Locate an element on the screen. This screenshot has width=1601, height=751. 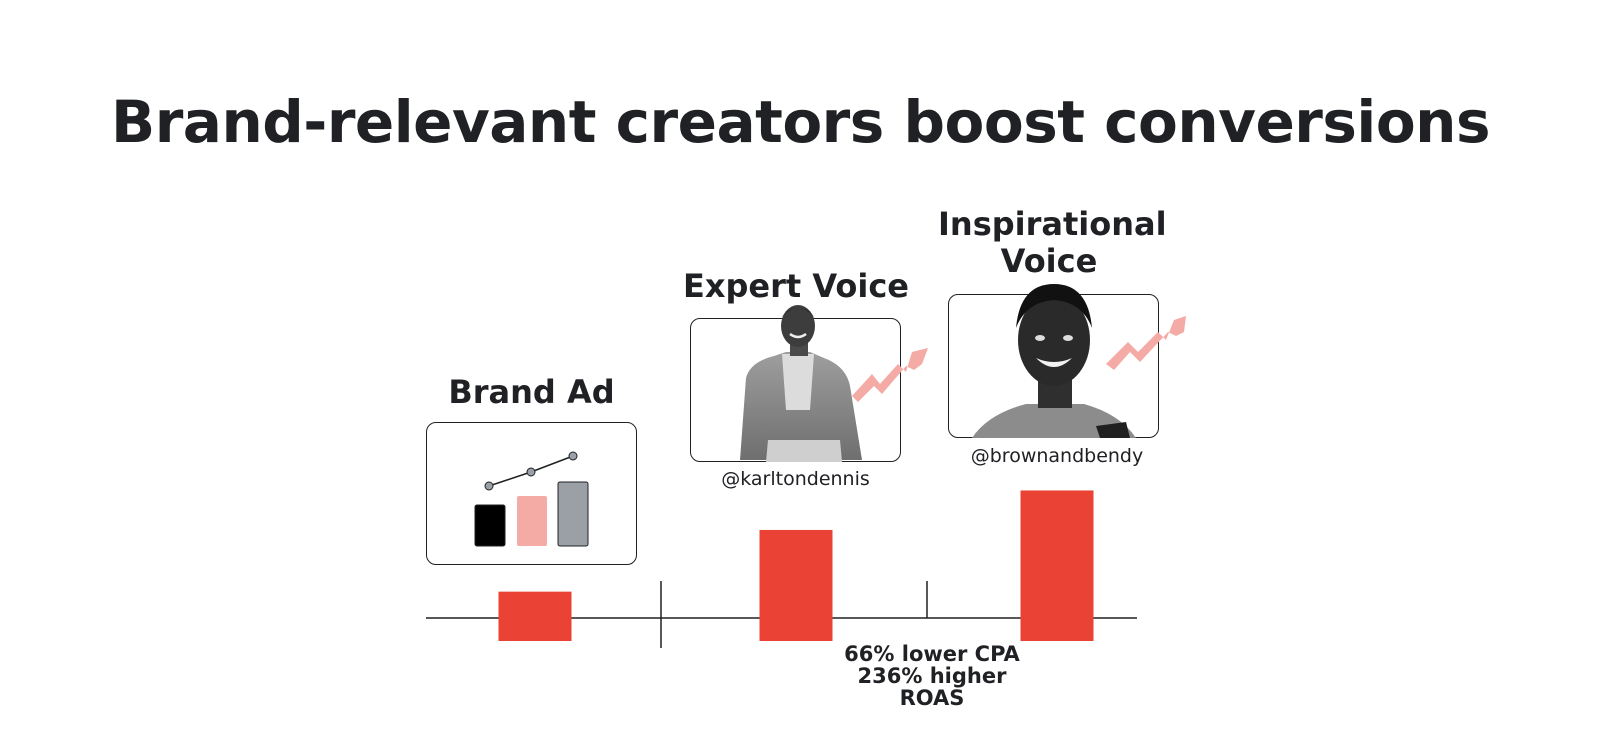
creator-handle-karltondennis: @karltondennis is located at coordinates (795, 479).